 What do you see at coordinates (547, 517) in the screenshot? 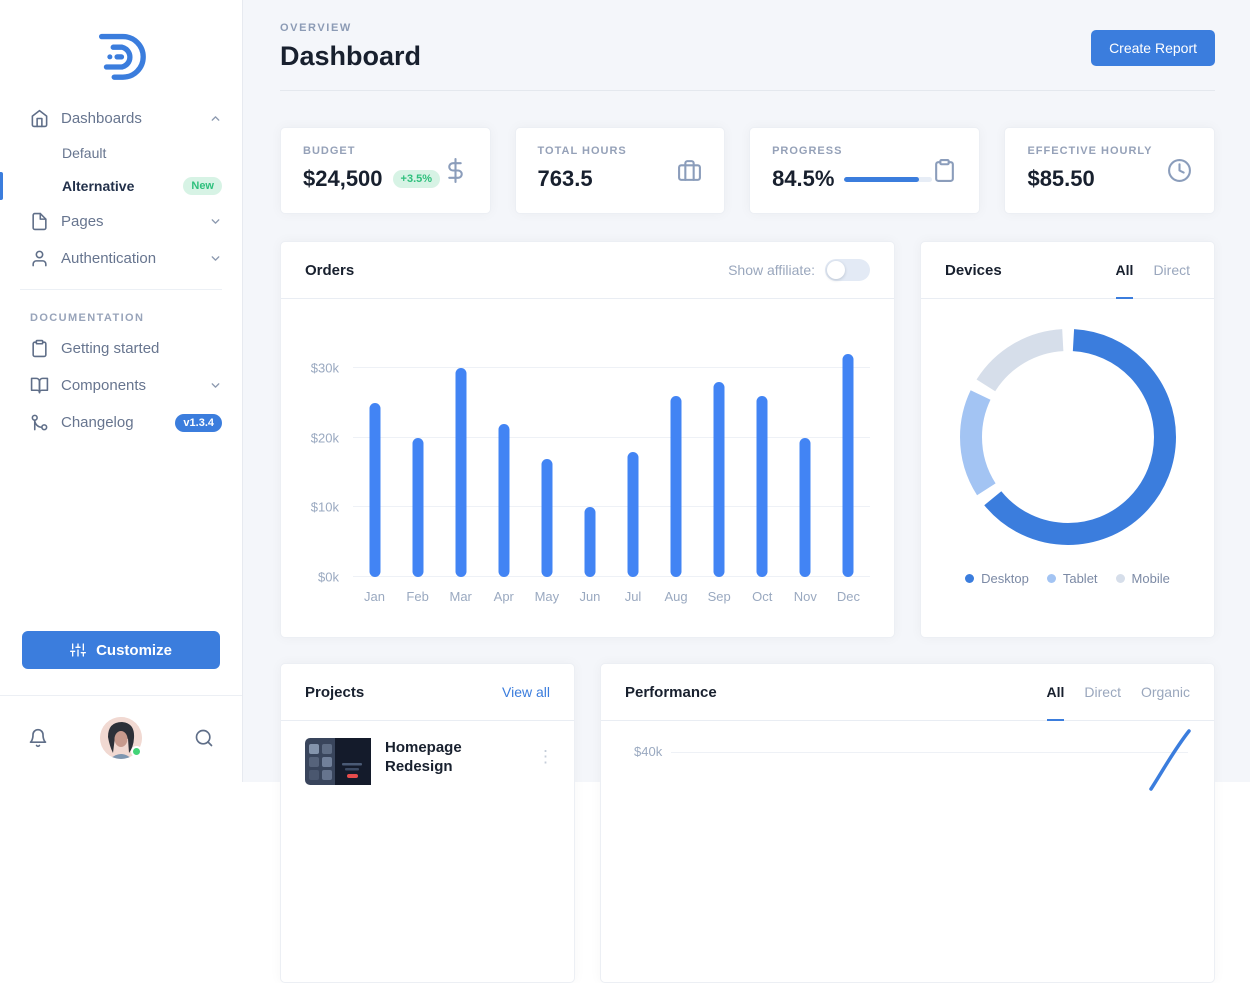
I see `orders-bar-may` at bounding box center [547, 517].